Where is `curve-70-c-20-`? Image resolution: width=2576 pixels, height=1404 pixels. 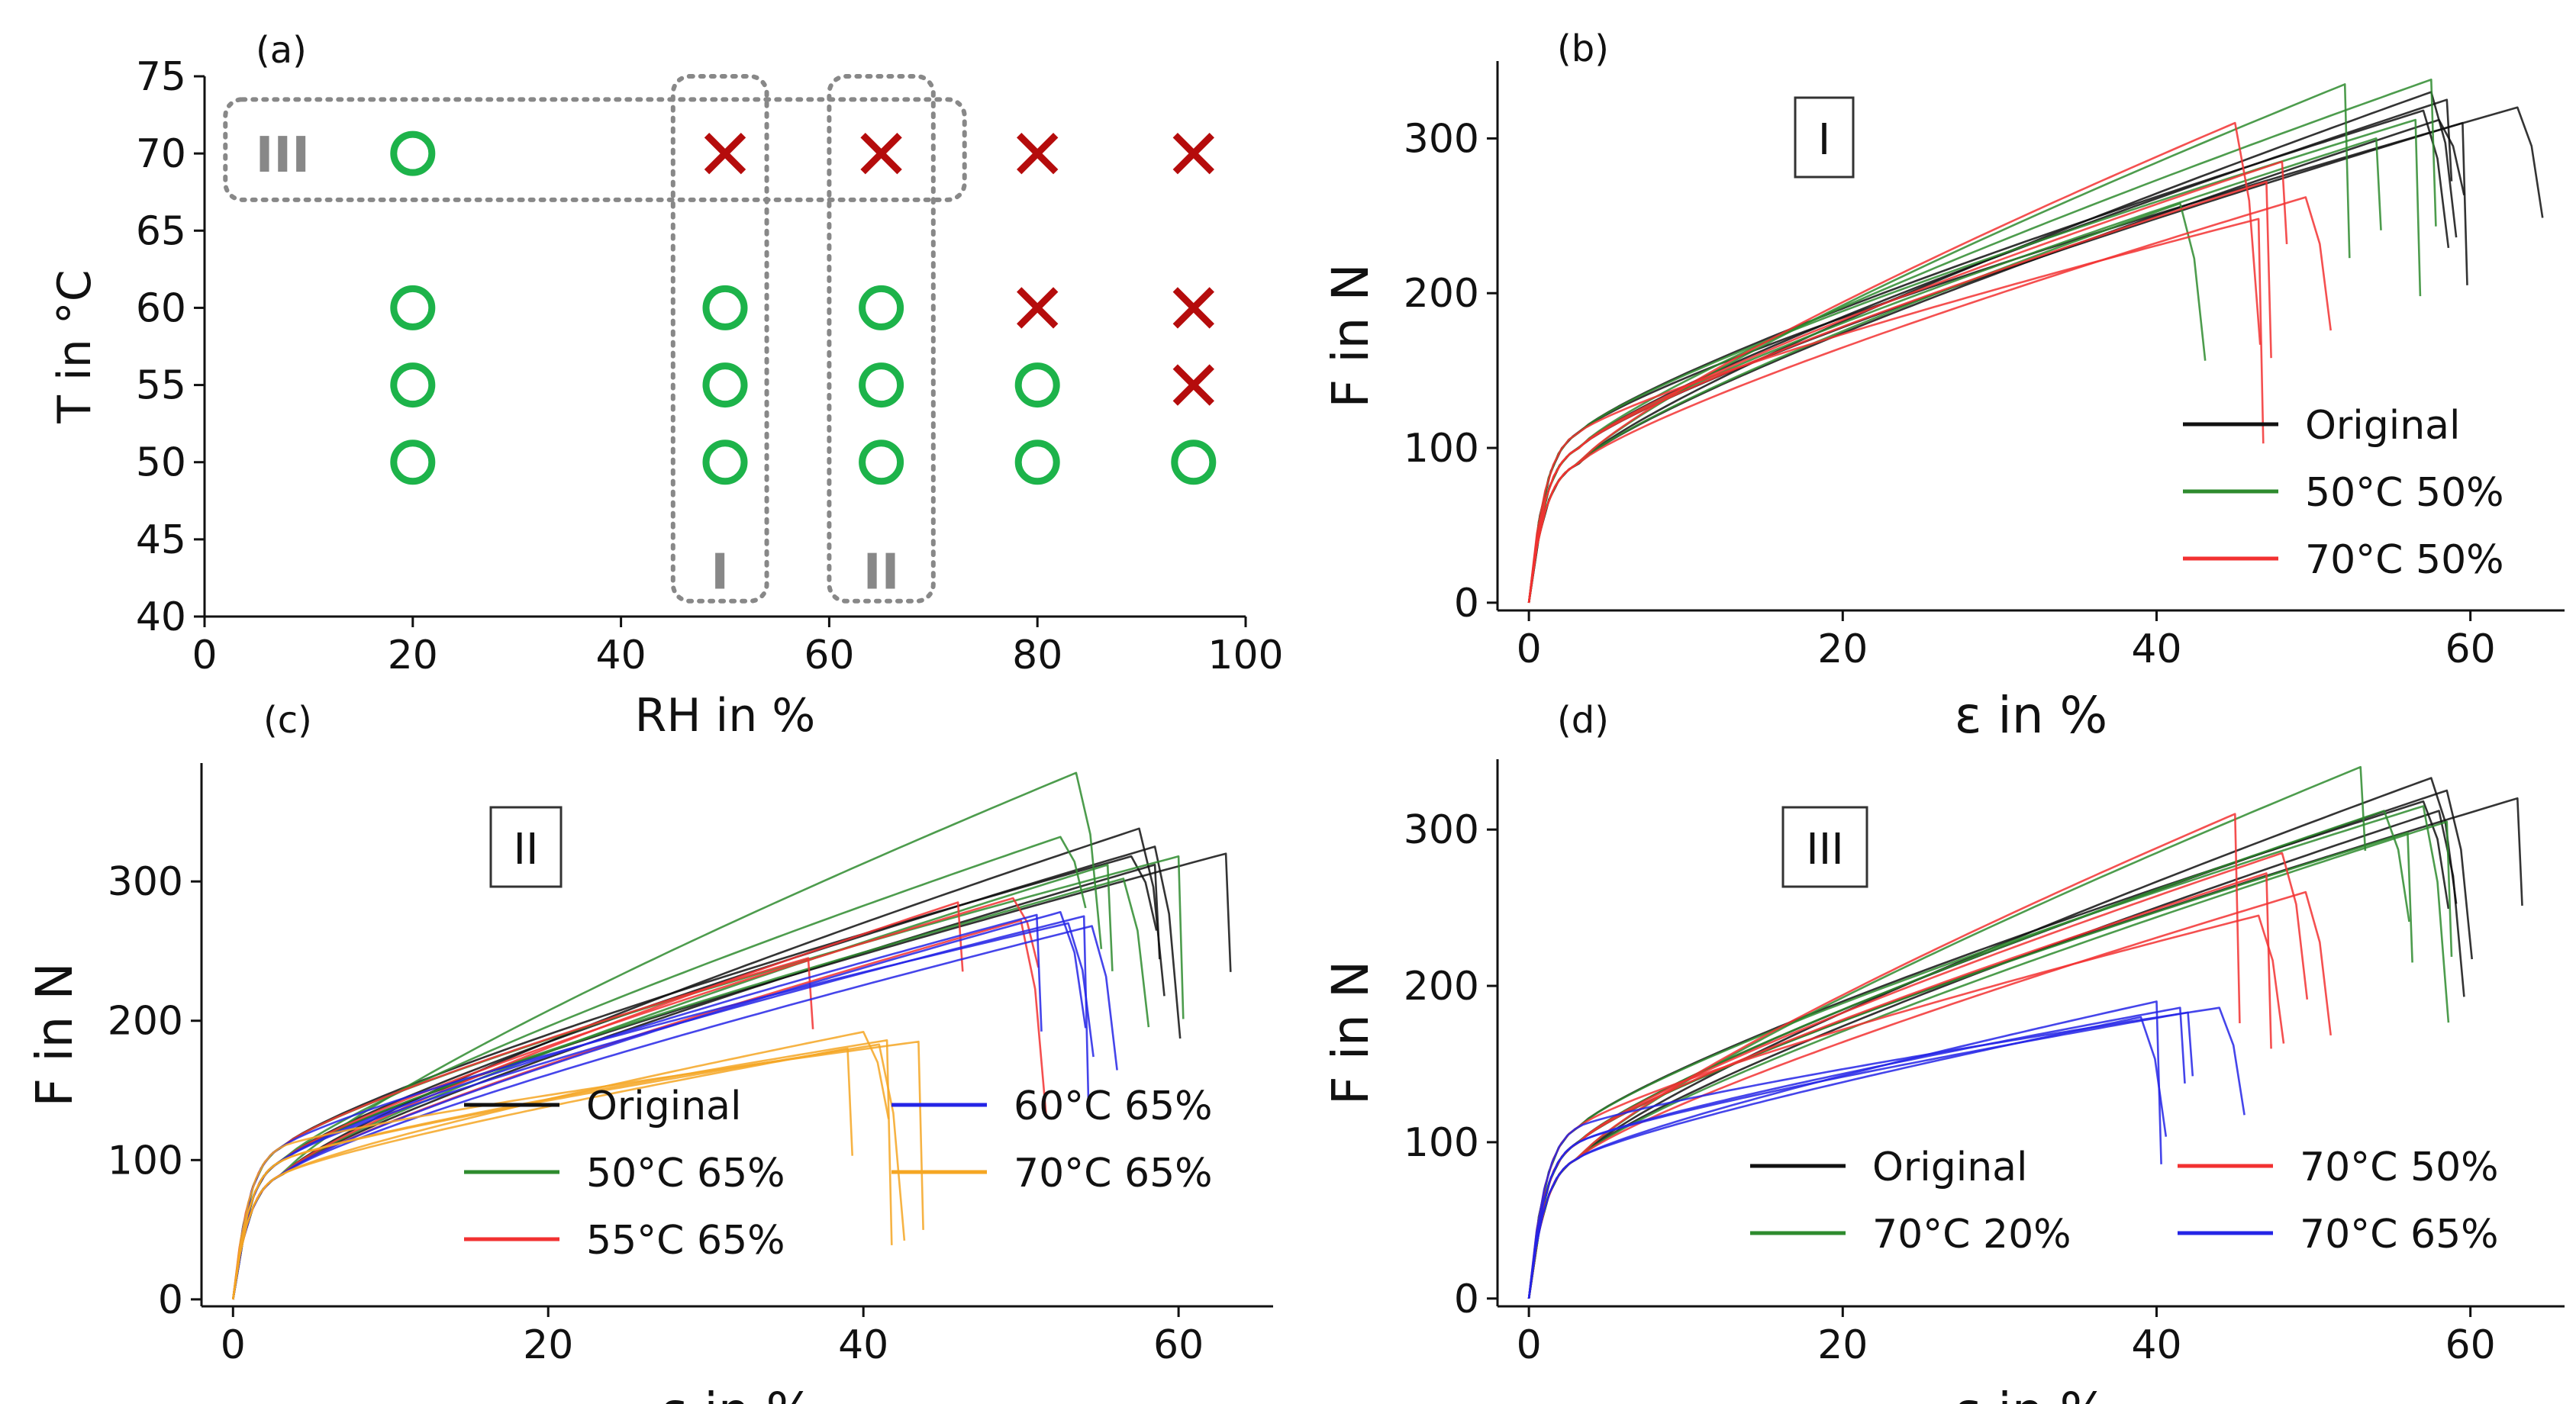 curve-70-c-20- is located at coordinates (1990, 1060).